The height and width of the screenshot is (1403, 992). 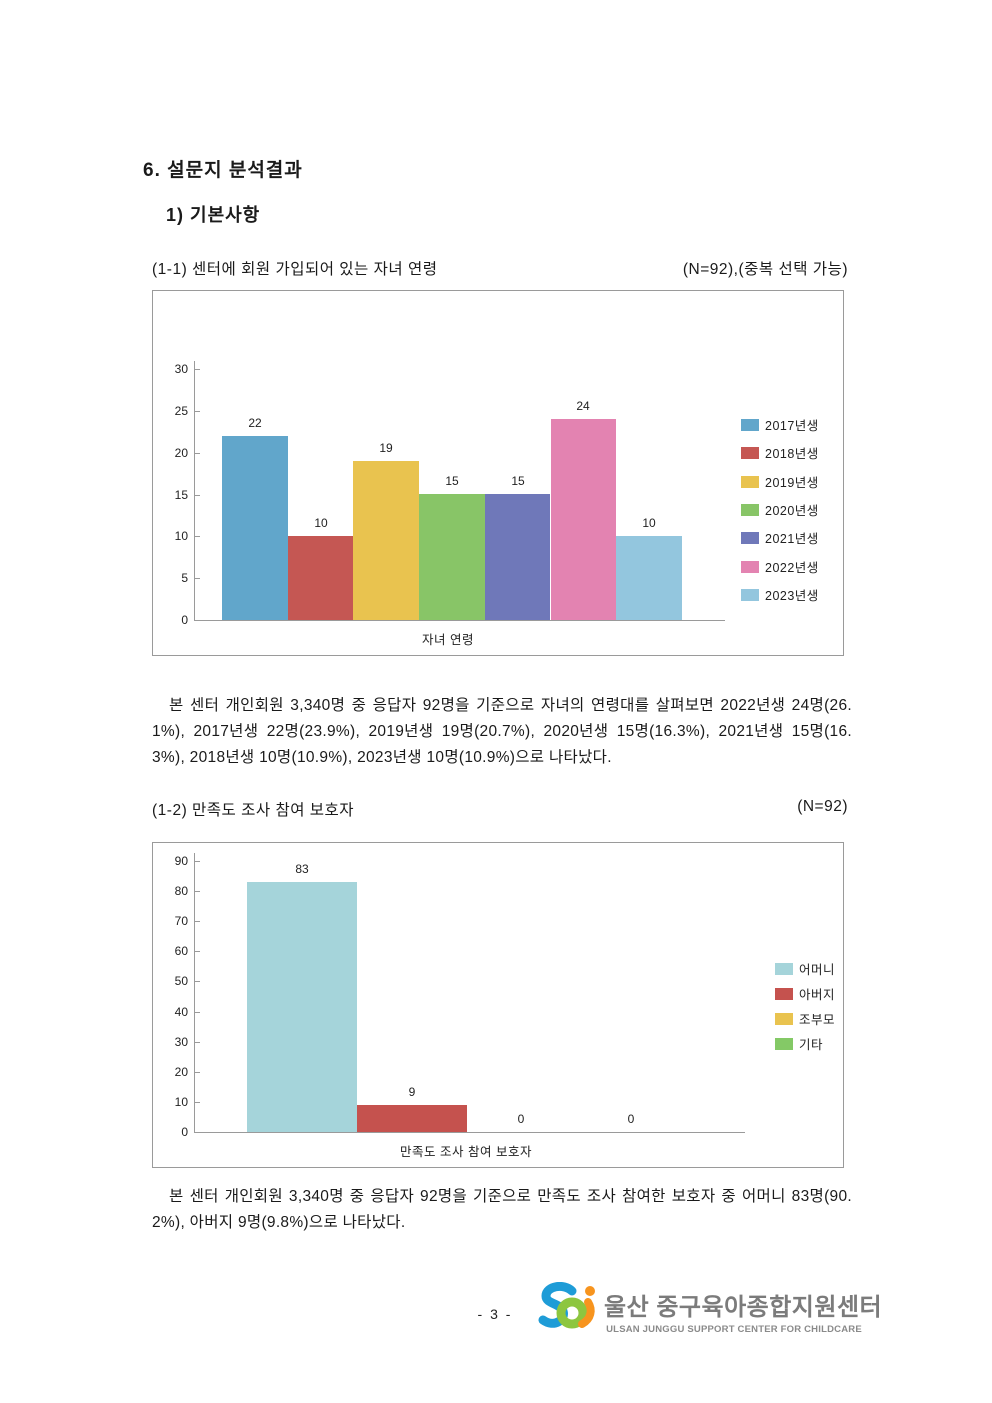 What do you see at coordinates (181, 921) in the screenshot?
I see `y-tick-label: 70` at bounding box center [181, 921].